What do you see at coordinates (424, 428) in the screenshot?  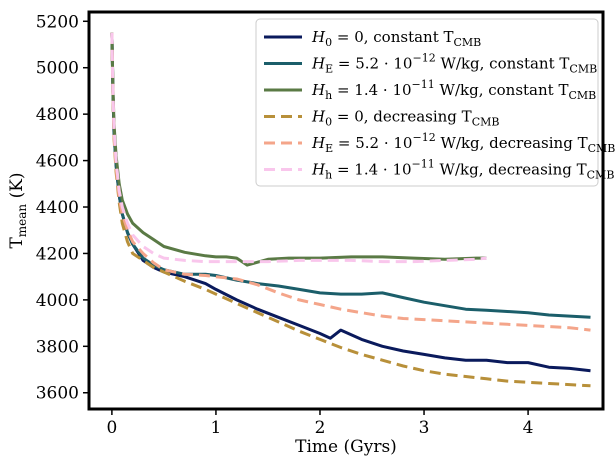 I see `x-tick-label: 3` at bounding box center [424, 428].